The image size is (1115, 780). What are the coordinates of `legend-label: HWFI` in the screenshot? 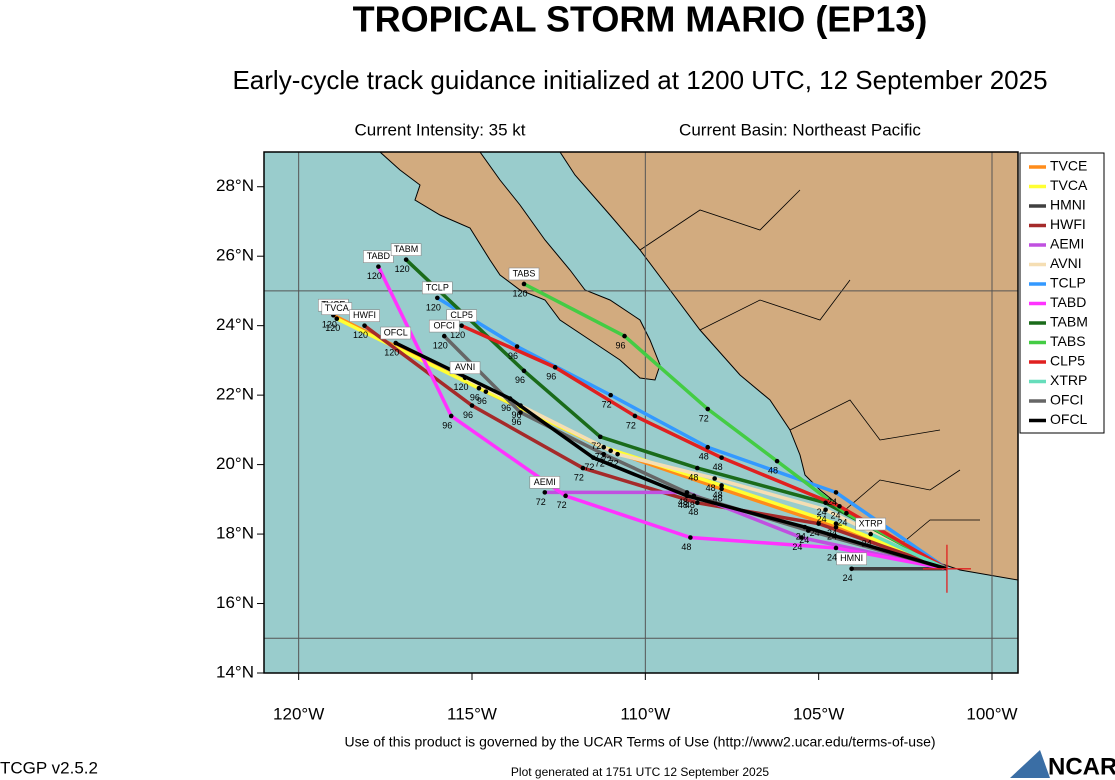 It's located at (1068, 224).